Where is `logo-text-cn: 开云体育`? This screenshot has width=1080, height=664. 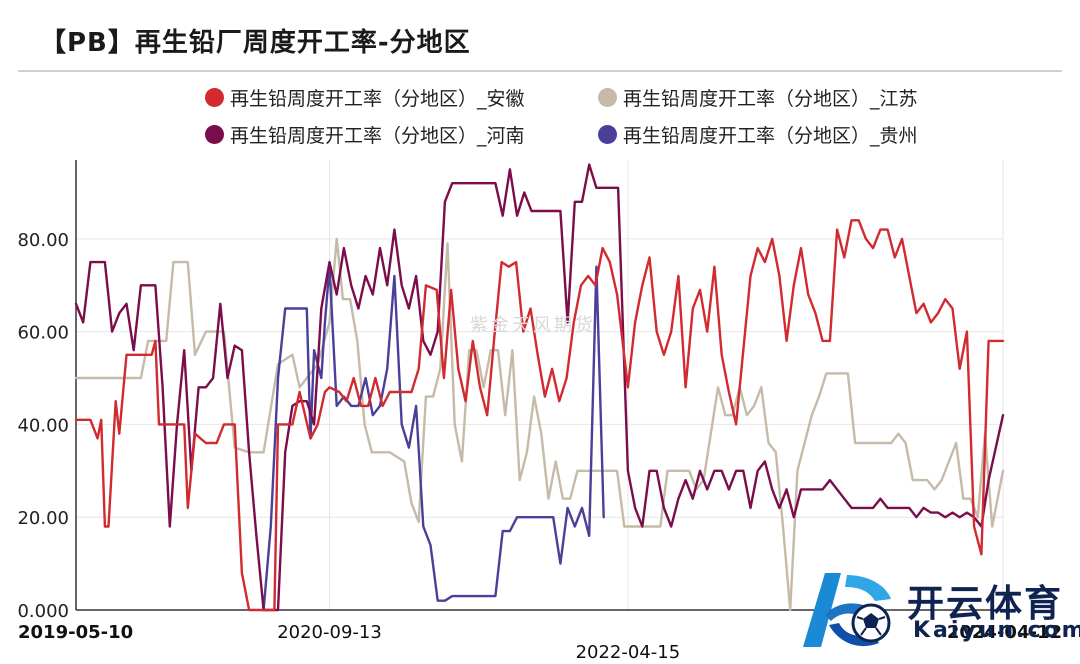 logo-text-cn: 开云体育 is located at coordinates (985, 603).